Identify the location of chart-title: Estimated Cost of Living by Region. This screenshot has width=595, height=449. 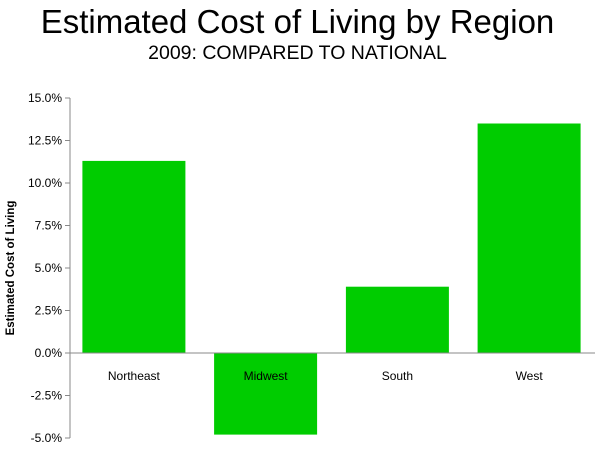
(297, 21).